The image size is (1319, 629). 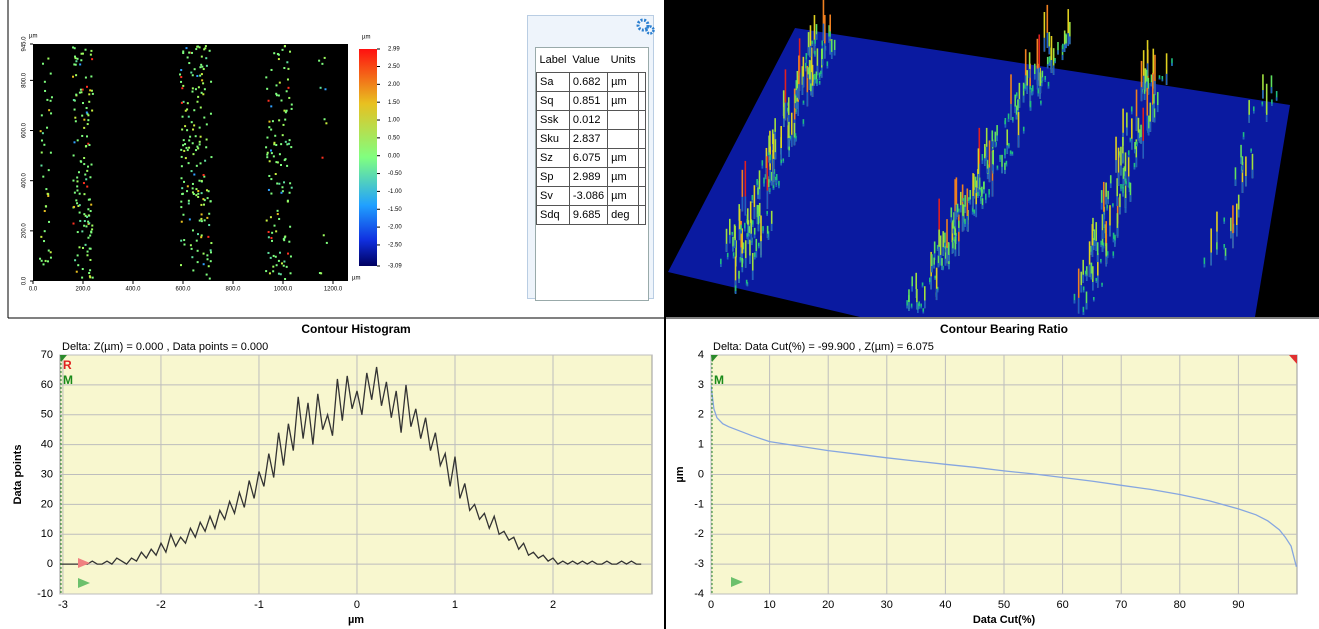 I want to click on colorbar-label: -1.50, so click(x=395, y=210).